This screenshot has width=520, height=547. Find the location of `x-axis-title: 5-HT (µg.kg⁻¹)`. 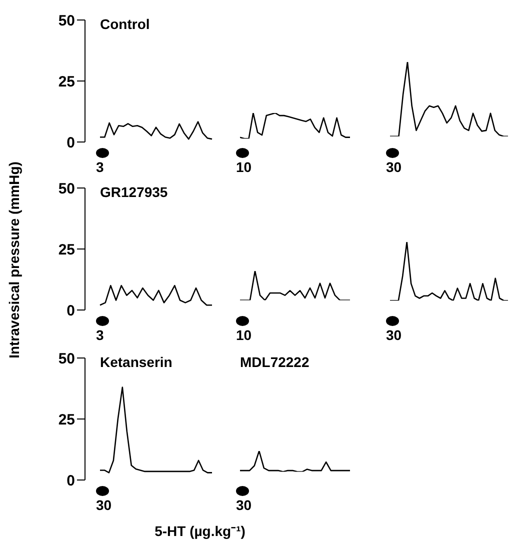

x-axis-title: 5-HT (µg.kg⁻¹) is located at coordinates (200, 531).